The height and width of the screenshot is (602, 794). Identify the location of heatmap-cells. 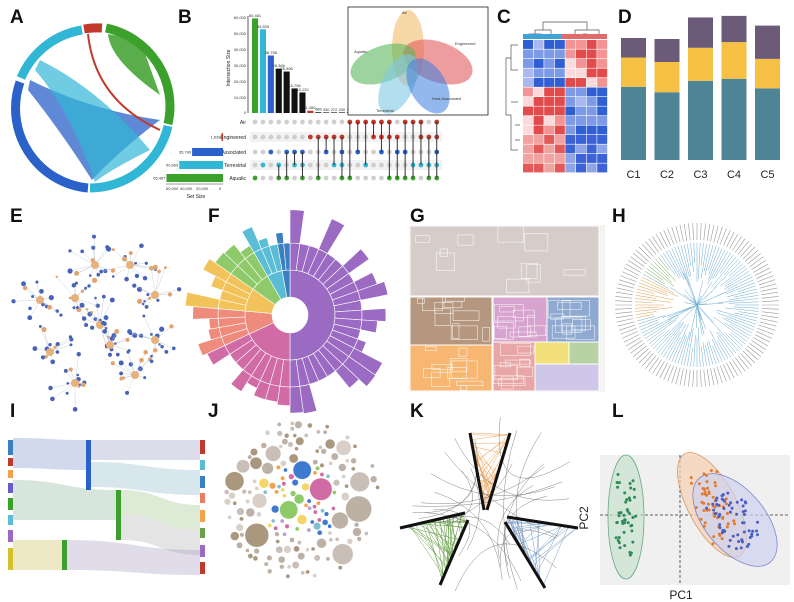
(565, 106).